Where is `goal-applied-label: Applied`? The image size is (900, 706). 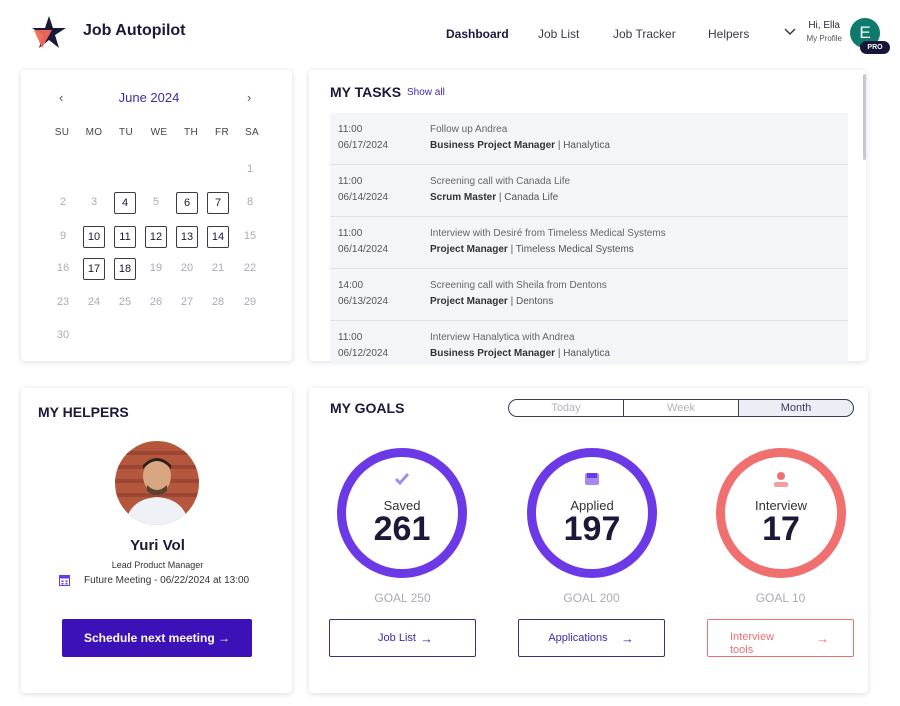
goal-applied-label: Applied is located at coordinates (592, 505).